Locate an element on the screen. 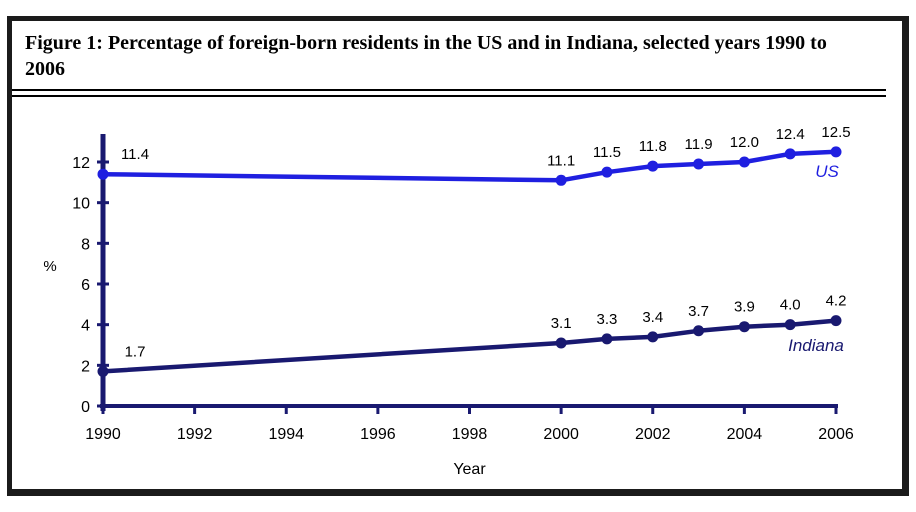  x-tick-label: 1996 is located at coordinates (378, 434).